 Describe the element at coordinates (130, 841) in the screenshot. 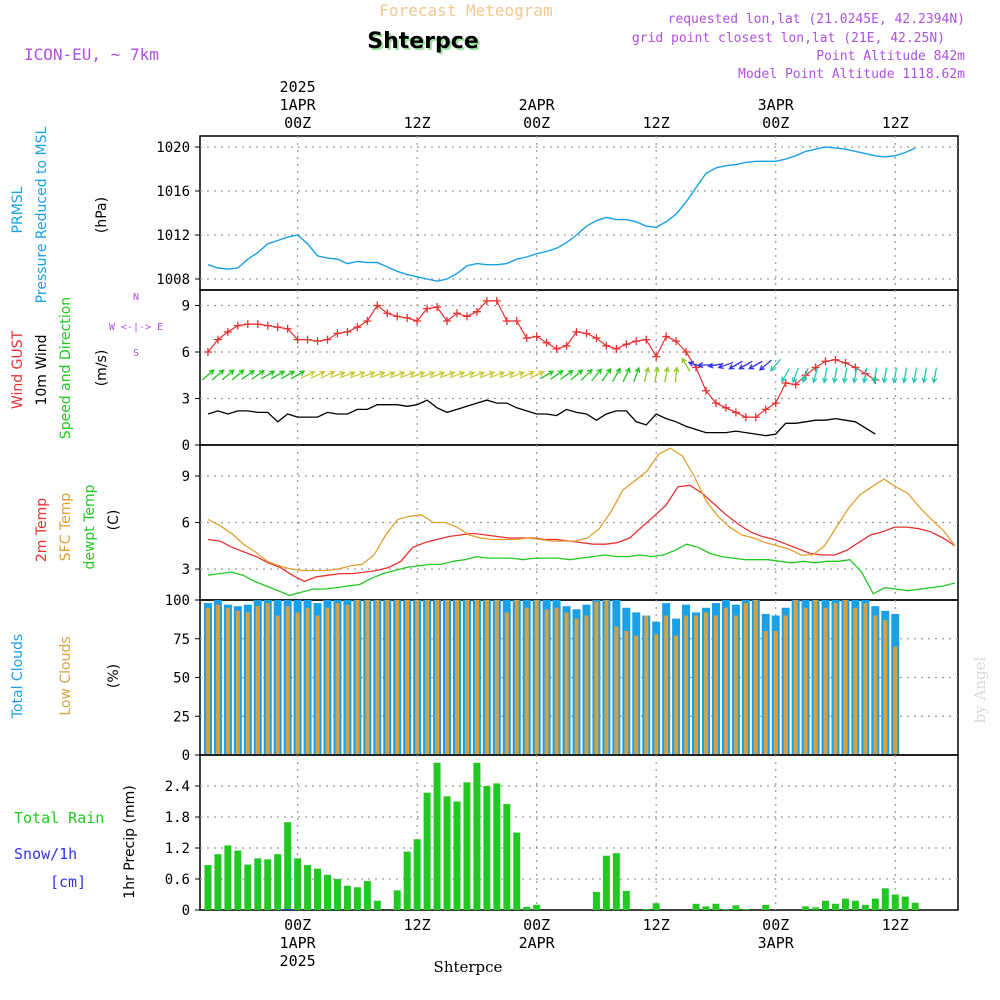

I see `precip-unit-label: 1hr Precip (mm)` at that location.